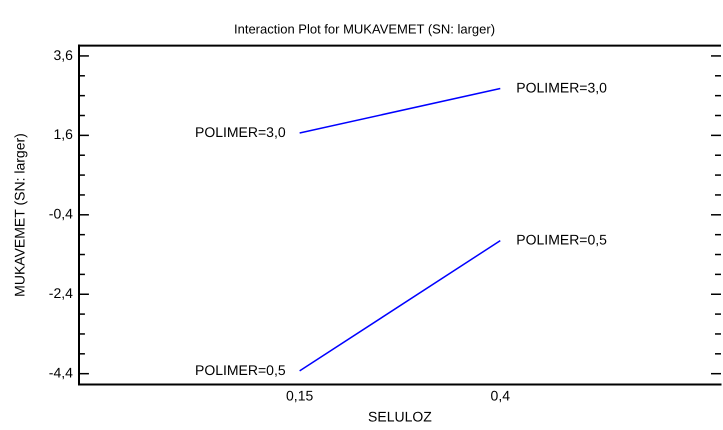  What do you see at coordinates (63, 134) in the screenshot?
I see `y-tick-label: 1,6` at bounding box center [63, 134].